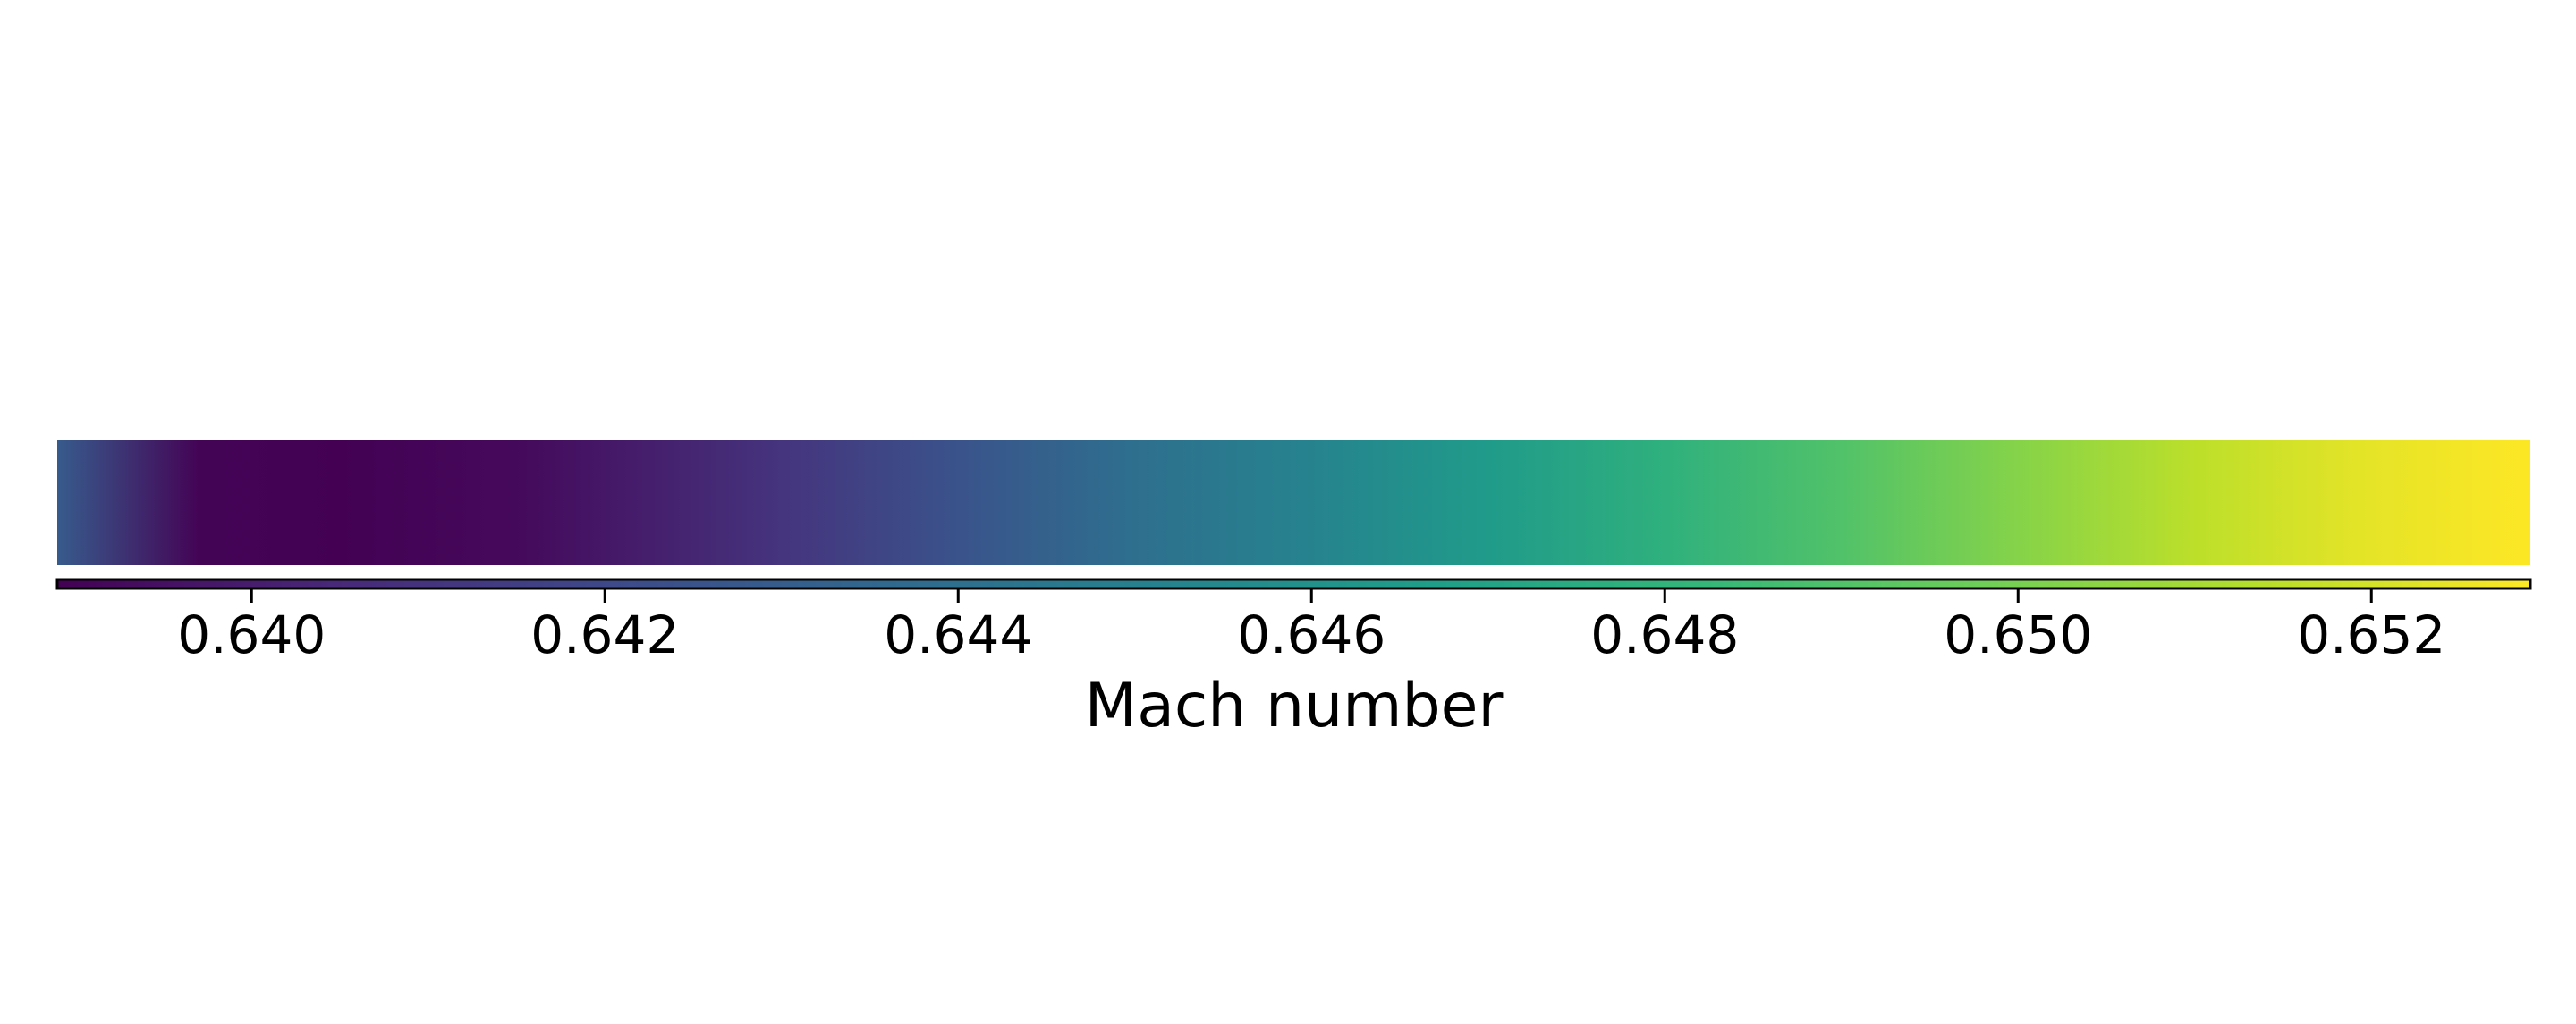  Describe the element at coordinates (958, 635) in the screenshot. I see `tick-label: 0.644` at that location.